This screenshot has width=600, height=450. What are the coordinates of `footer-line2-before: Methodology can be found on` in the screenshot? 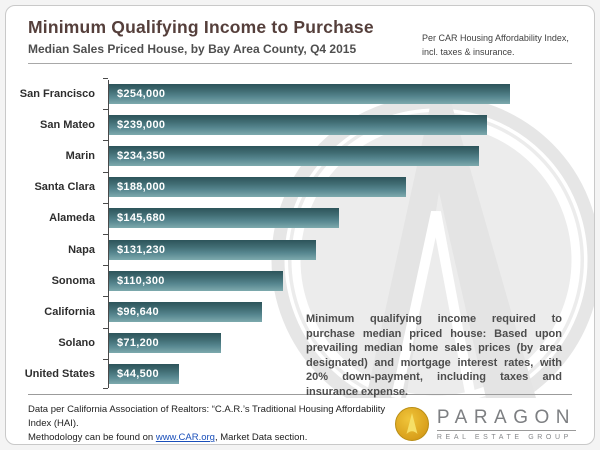 It's located at (92, 438).